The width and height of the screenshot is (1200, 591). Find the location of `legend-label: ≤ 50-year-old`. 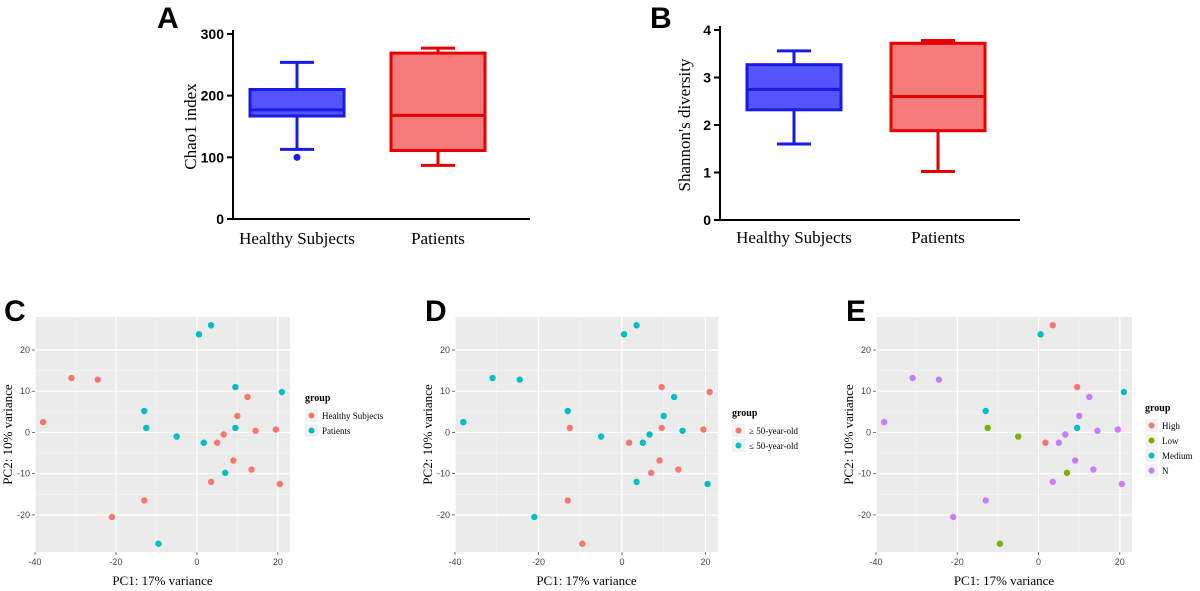

legend-label: ≤ 50-year-old is located at coordinates (773, 446).